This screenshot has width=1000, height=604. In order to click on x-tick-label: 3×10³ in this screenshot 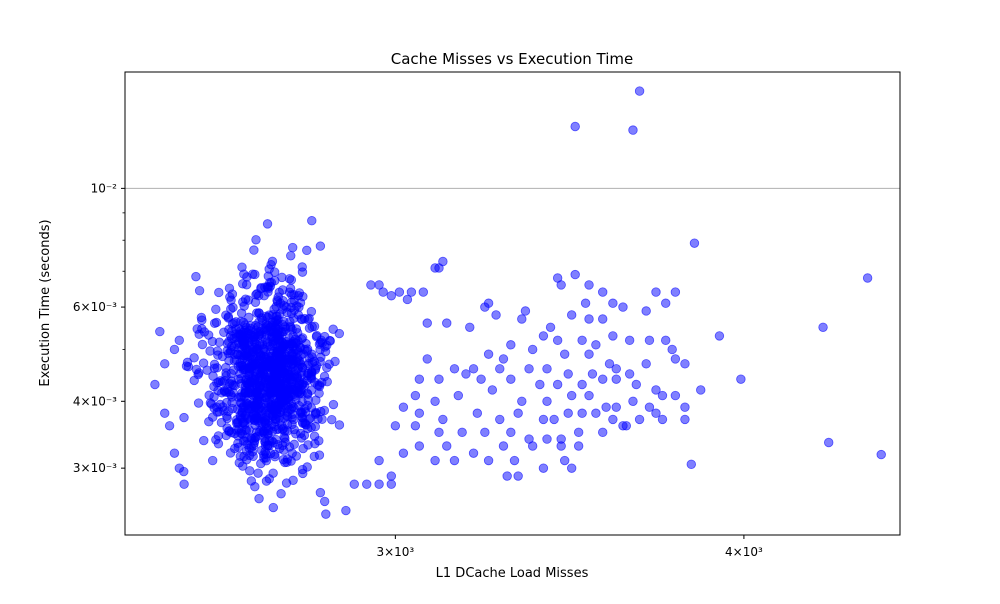, I will do `click(395, 552)`.